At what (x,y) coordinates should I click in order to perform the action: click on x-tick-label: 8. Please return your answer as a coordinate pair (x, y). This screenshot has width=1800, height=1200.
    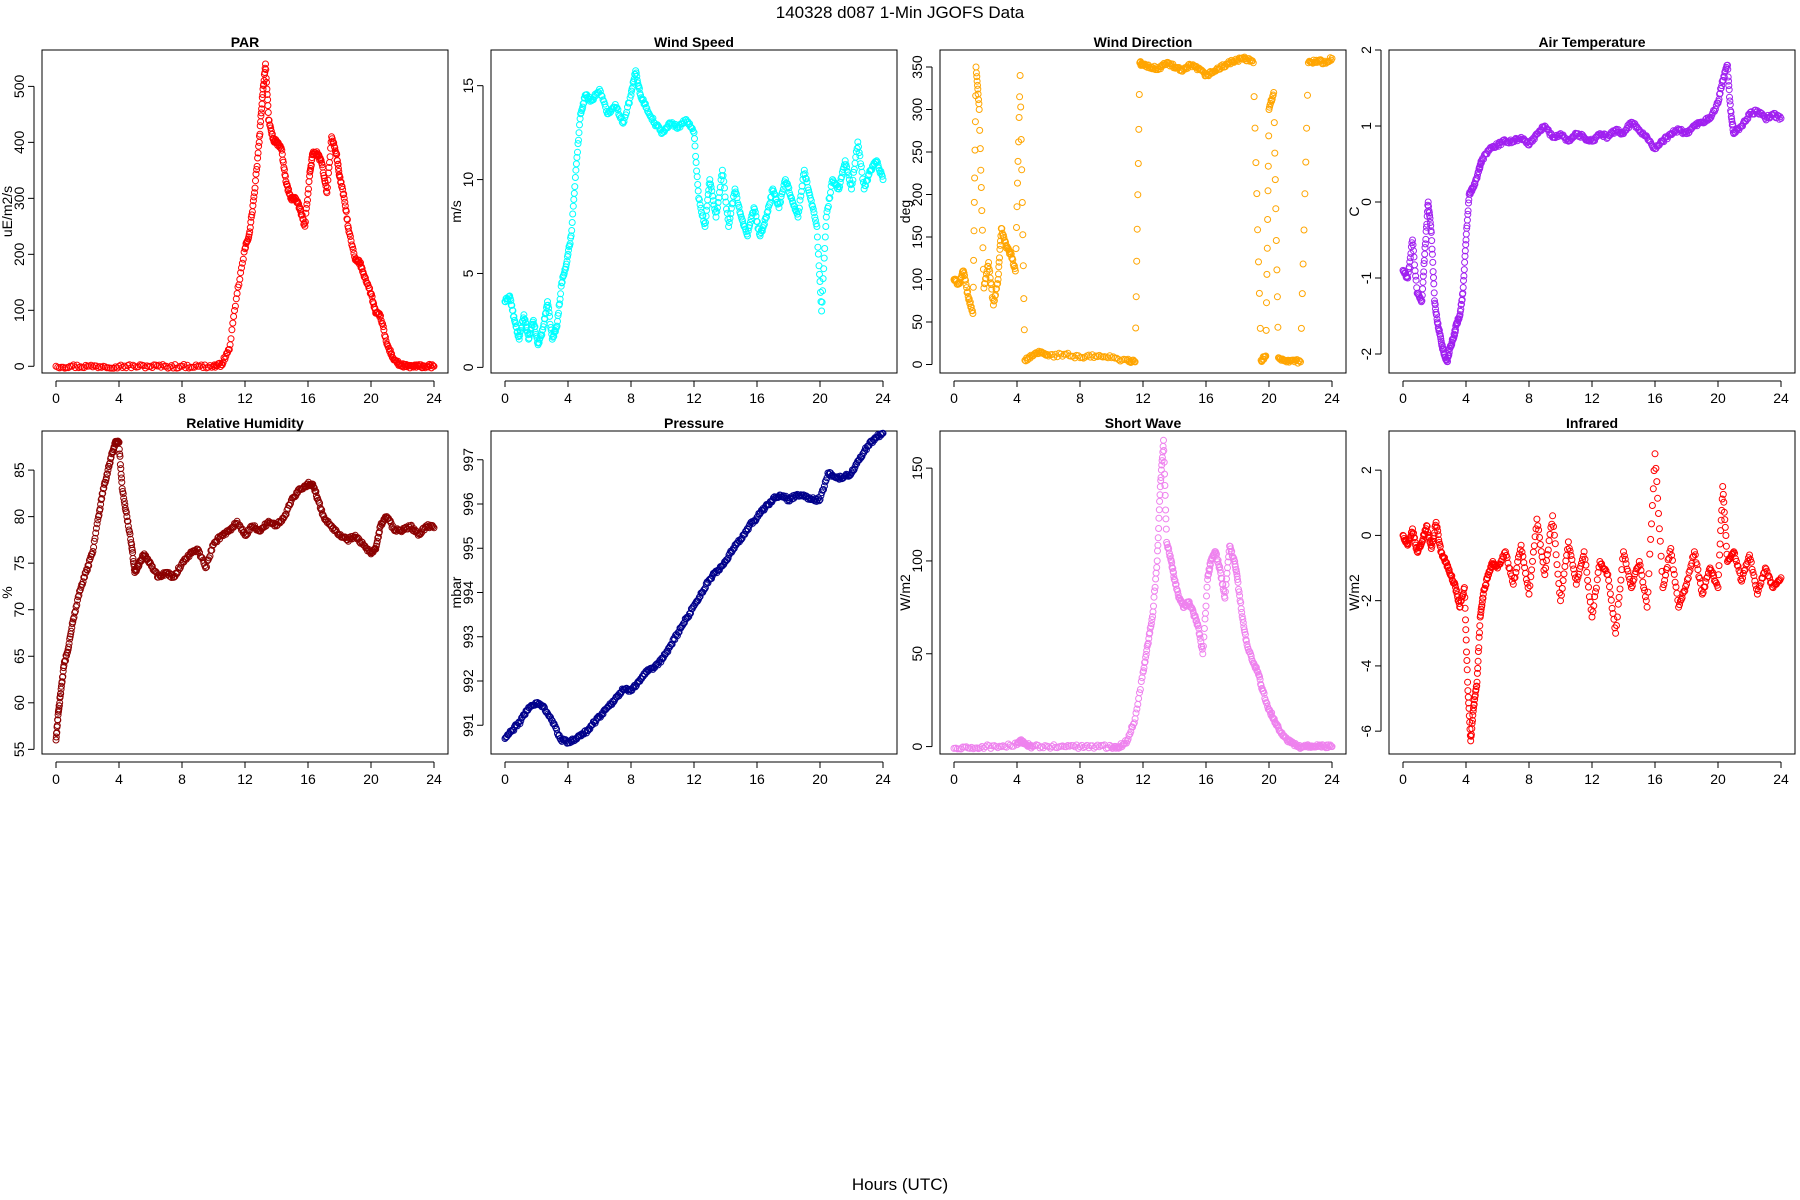
    Looking at the image, I should click on (1080, 779).